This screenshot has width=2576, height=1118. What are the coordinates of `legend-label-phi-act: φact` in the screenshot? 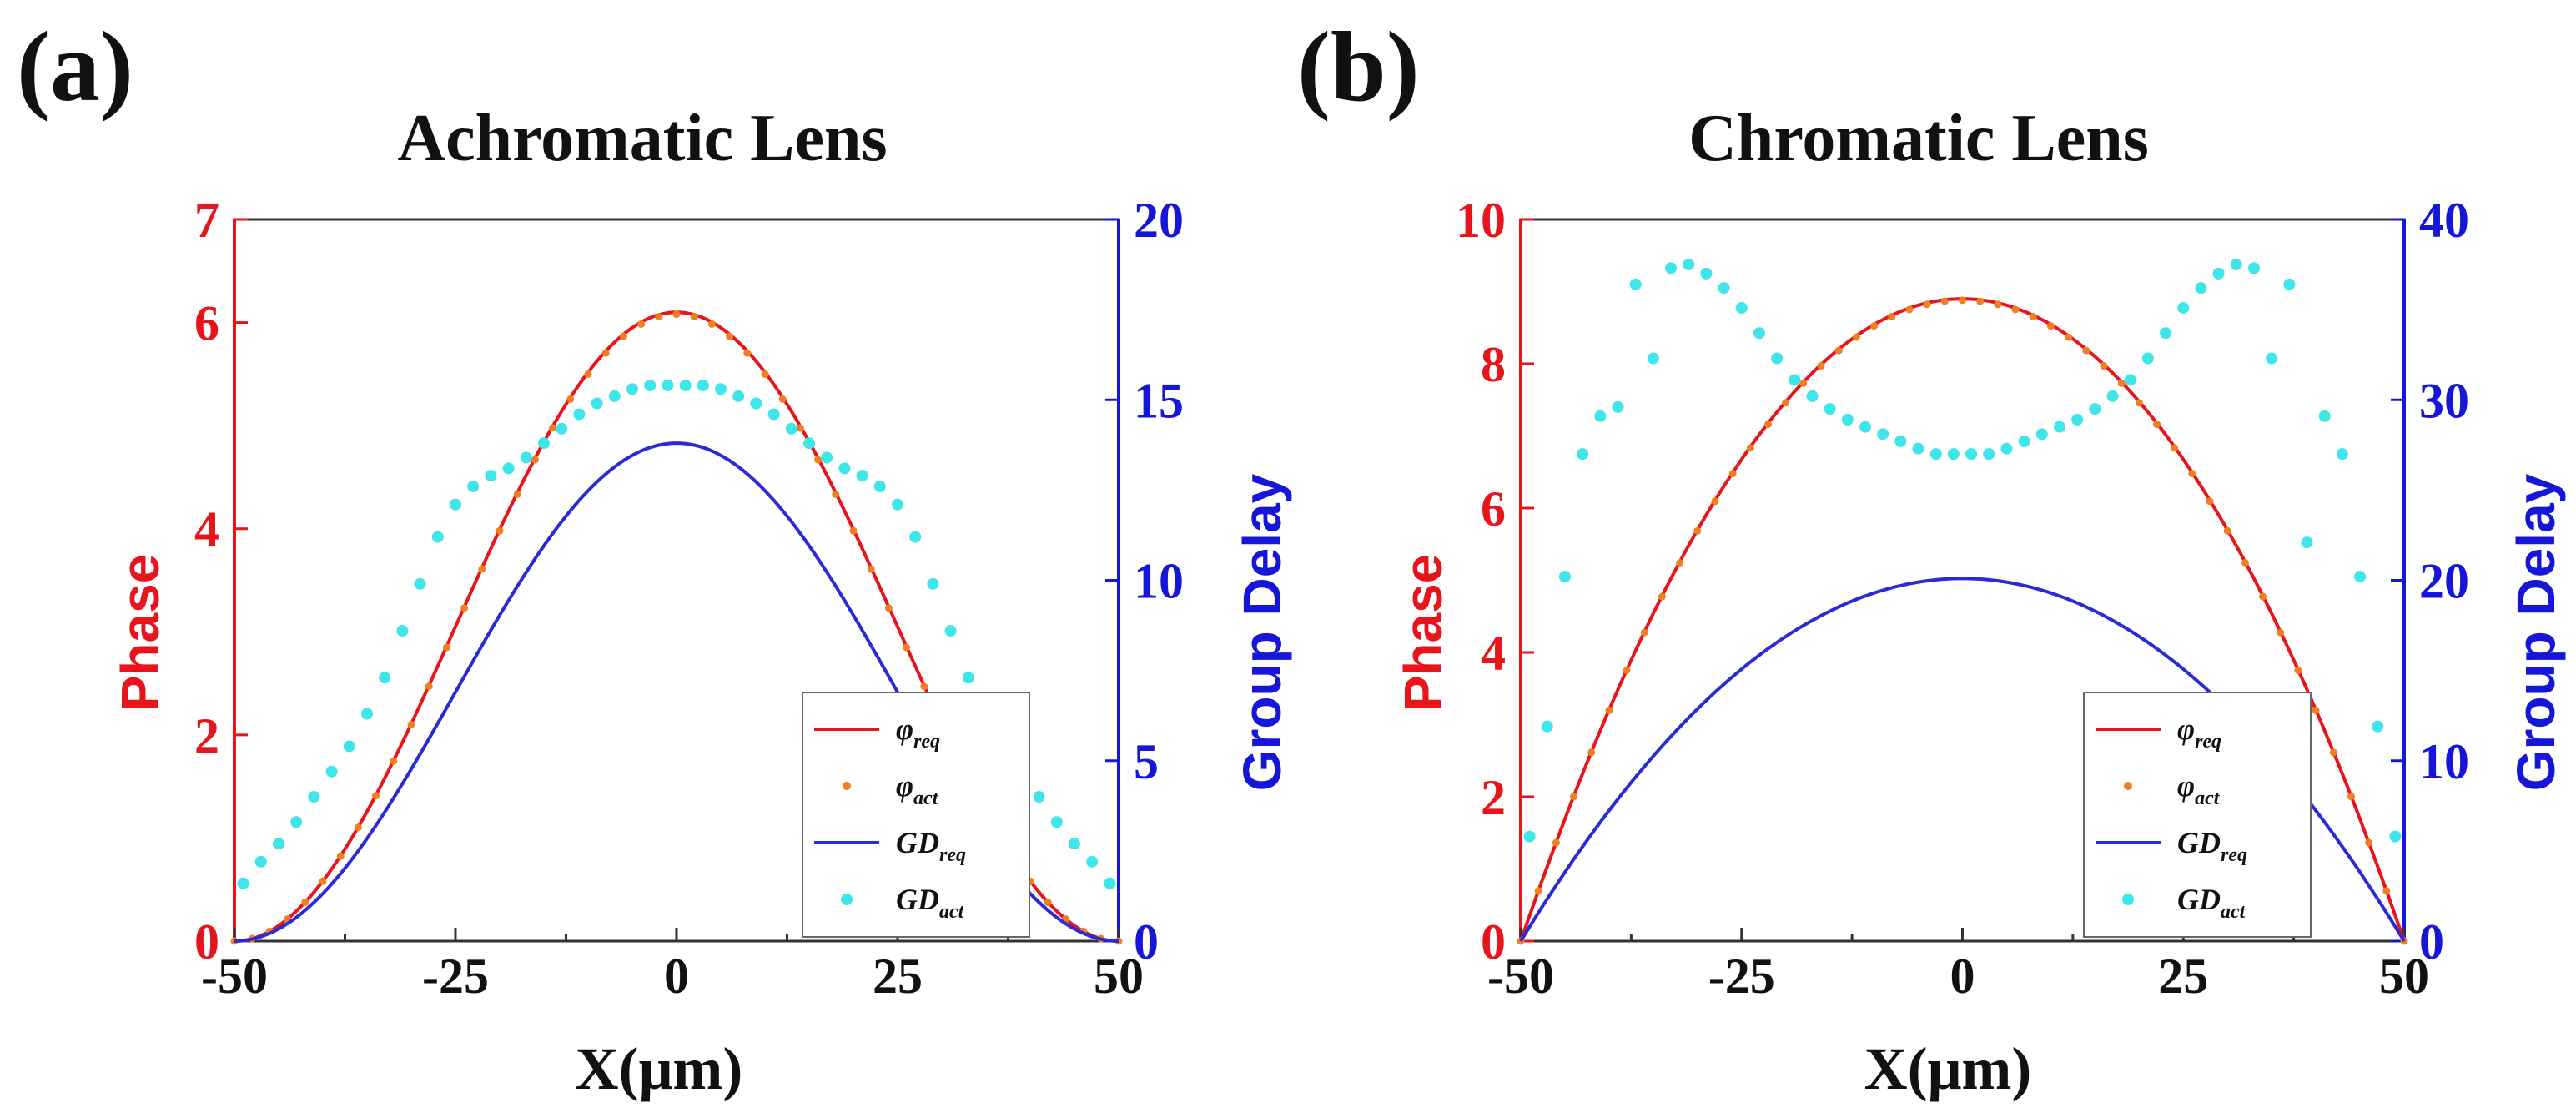 It's located at (917, 789).